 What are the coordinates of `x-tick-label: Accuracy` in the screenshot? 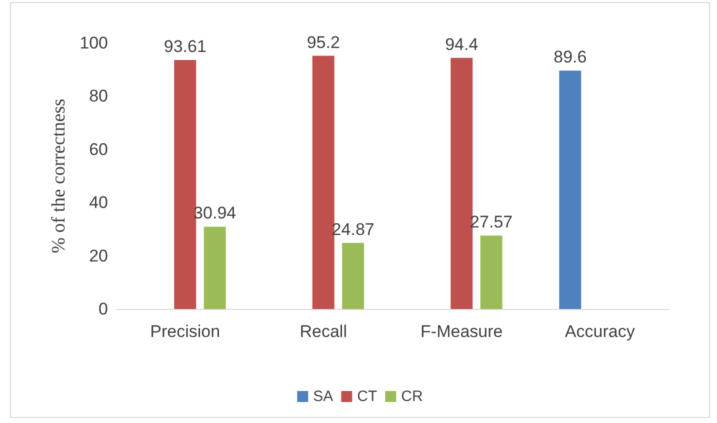 It's located at (600, 331).